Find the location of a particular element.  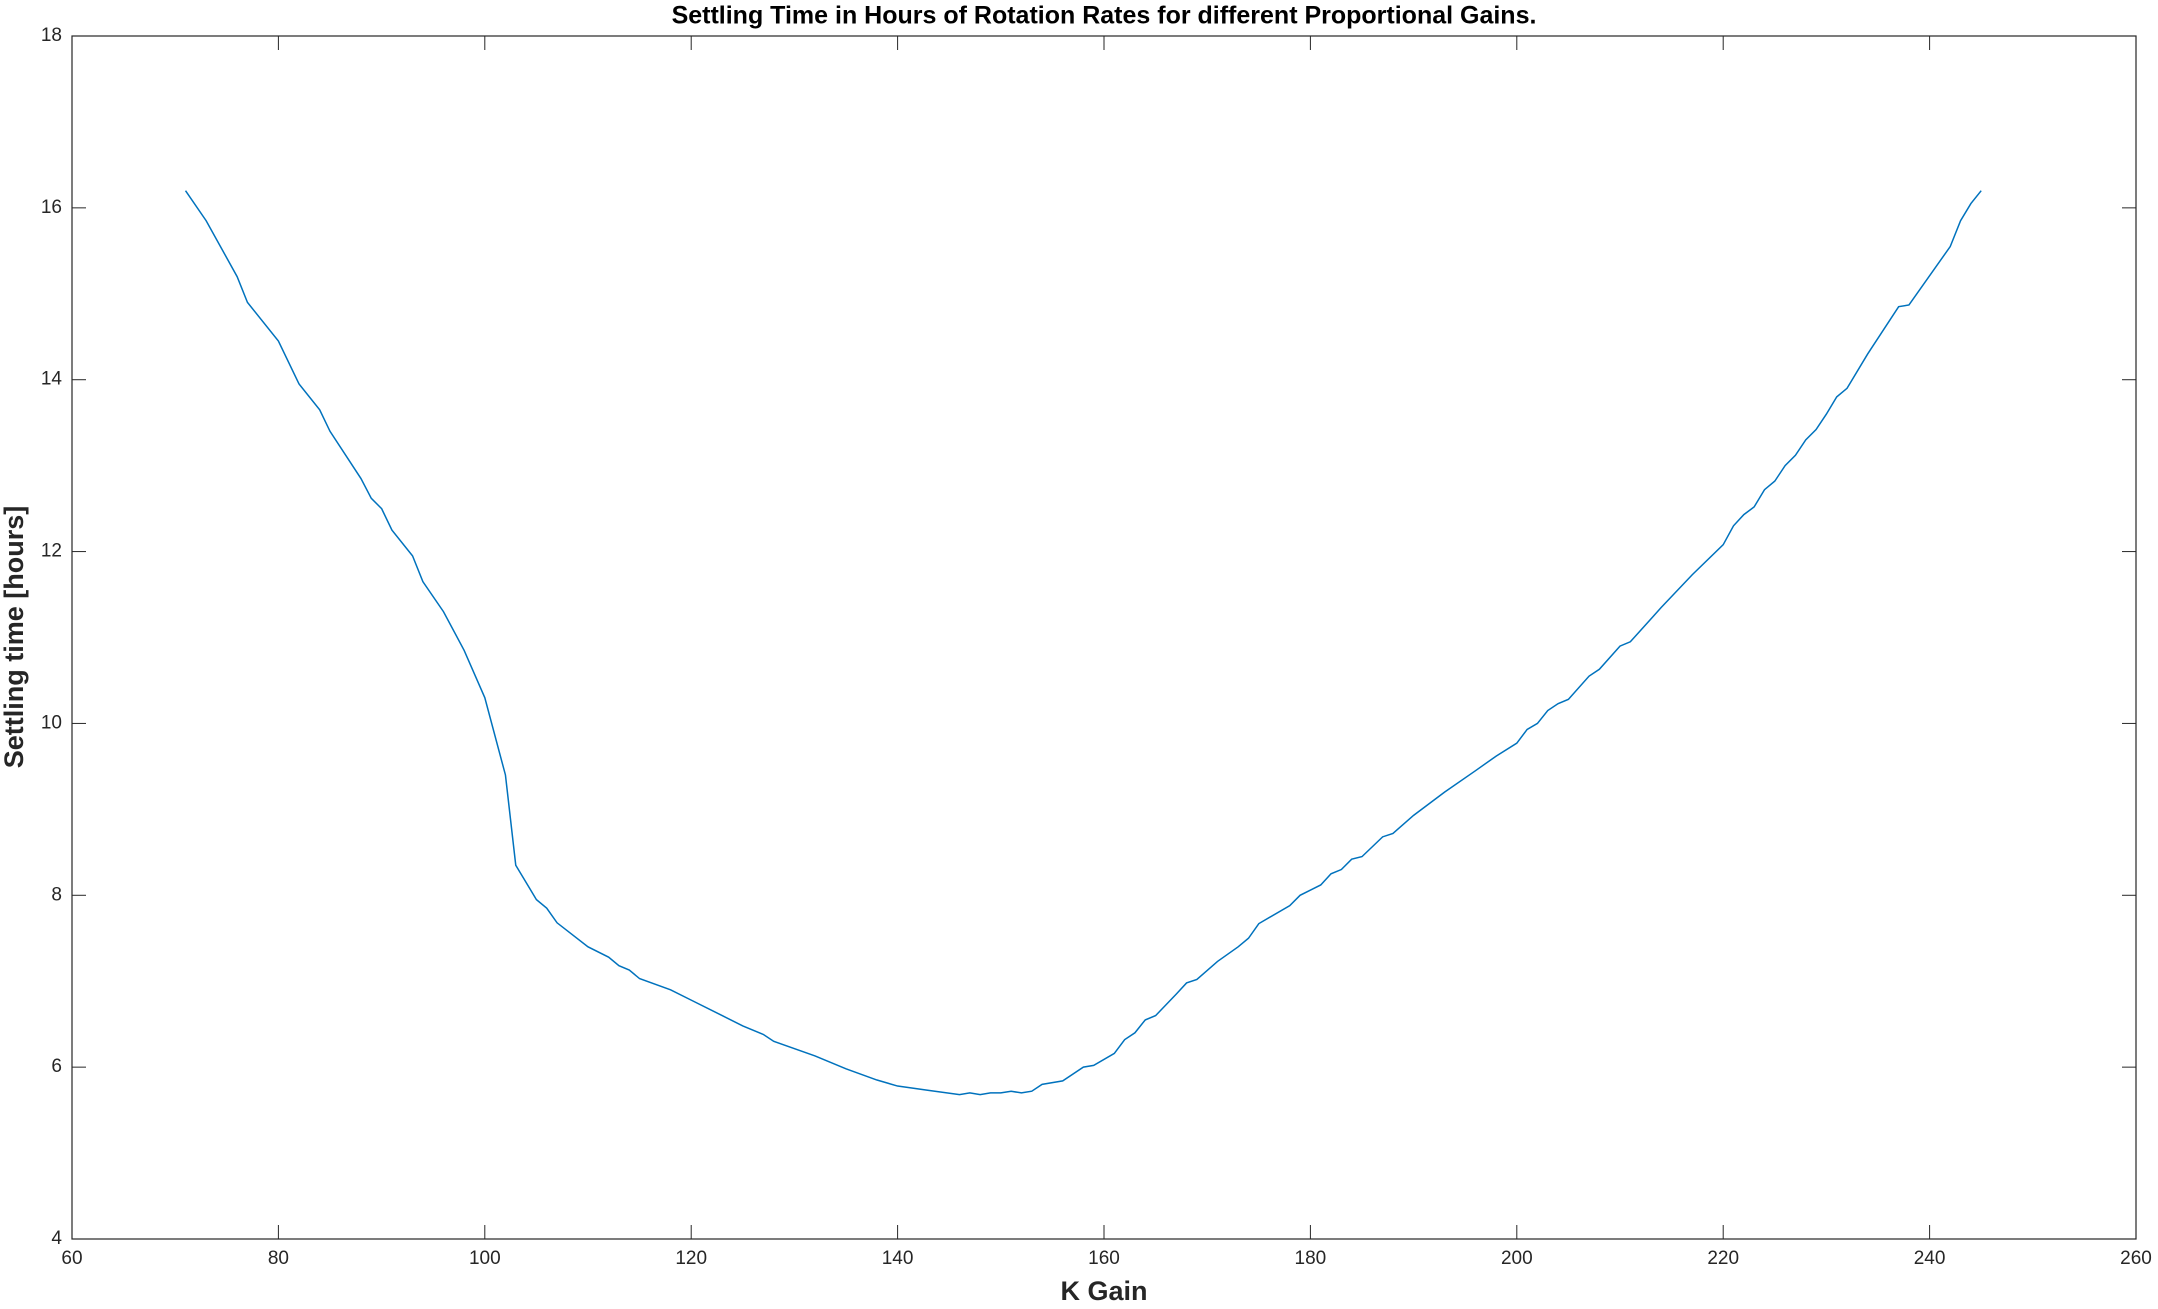

y-tick-label: 16 is located at coordinates (51, 207).